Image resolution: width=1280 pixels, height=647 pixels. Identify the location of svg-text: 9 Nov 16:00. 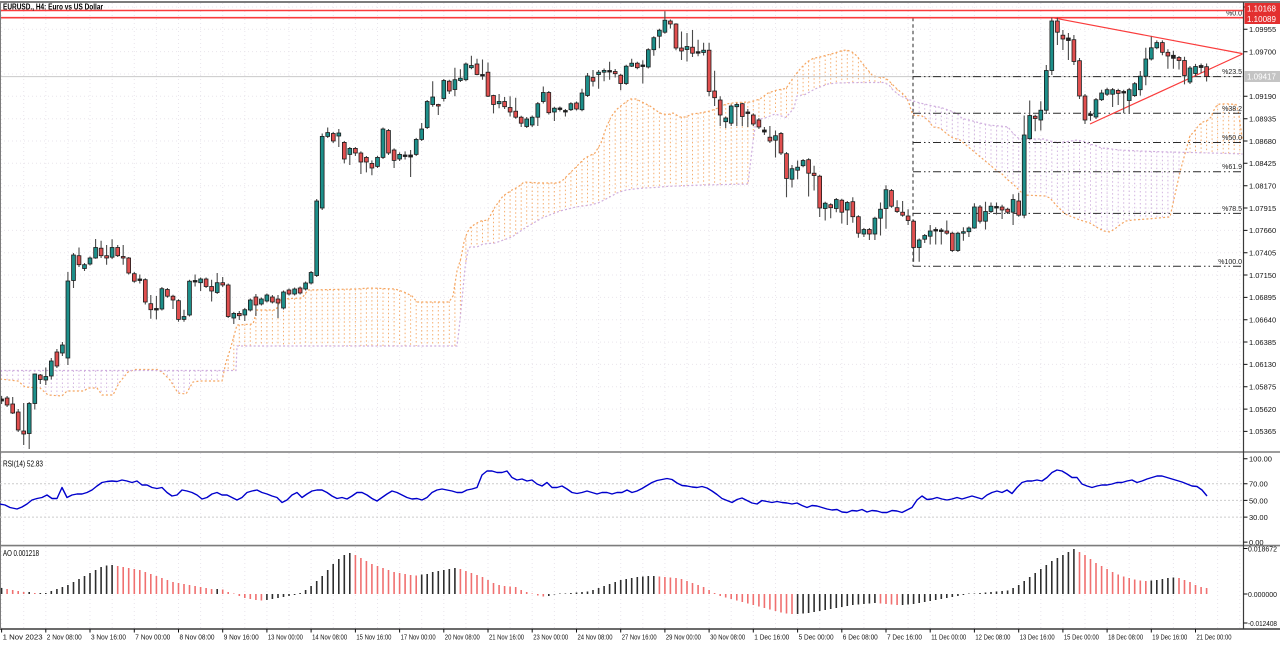
(241, 637).